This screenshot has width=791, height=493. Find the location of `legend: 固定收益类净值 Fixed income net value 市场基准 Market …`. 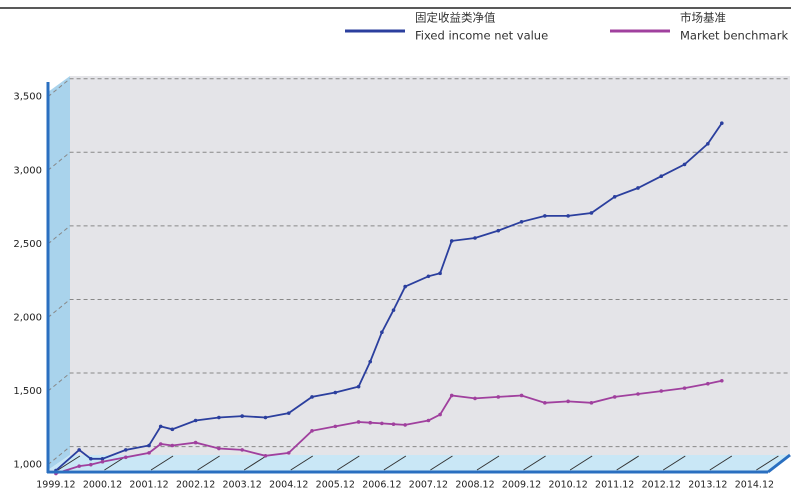

legend: 固定收益类净值 Fixed income net value 市场基准 Market … is located at coordinates (566, 27).